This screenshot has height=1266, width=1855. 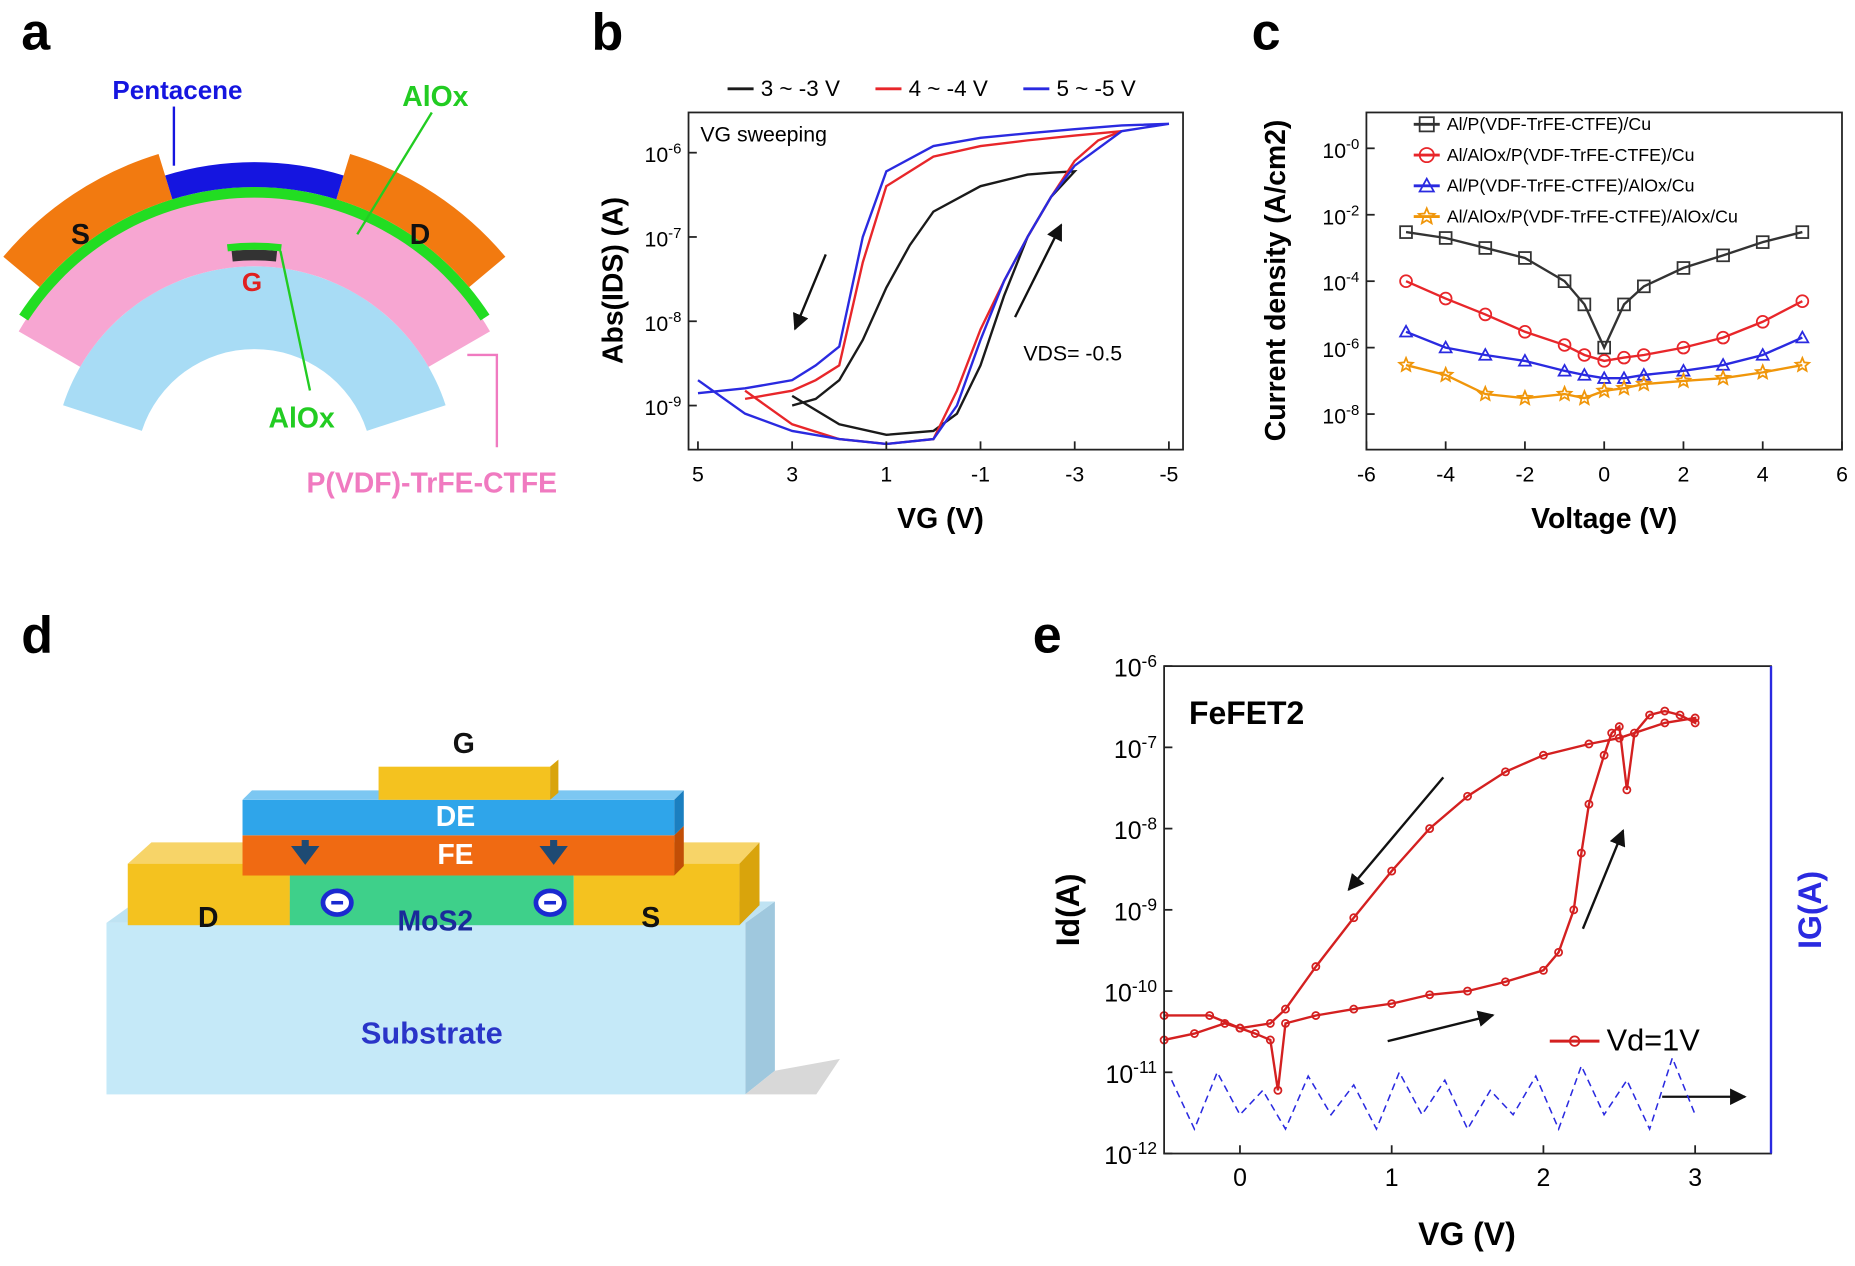 What do you see at coordinates (800, 88) in the screenshot?
I see `legend-label: 3 ~ -3 V` at bounding box center [800, 88].